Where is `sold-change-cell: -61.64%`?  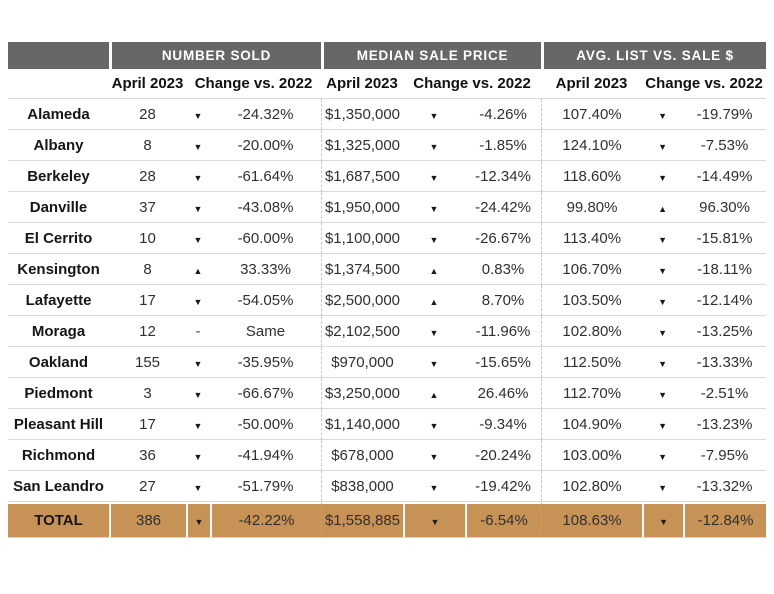 sold-change-cell: -61.64% is located at coordinates (265, 176).